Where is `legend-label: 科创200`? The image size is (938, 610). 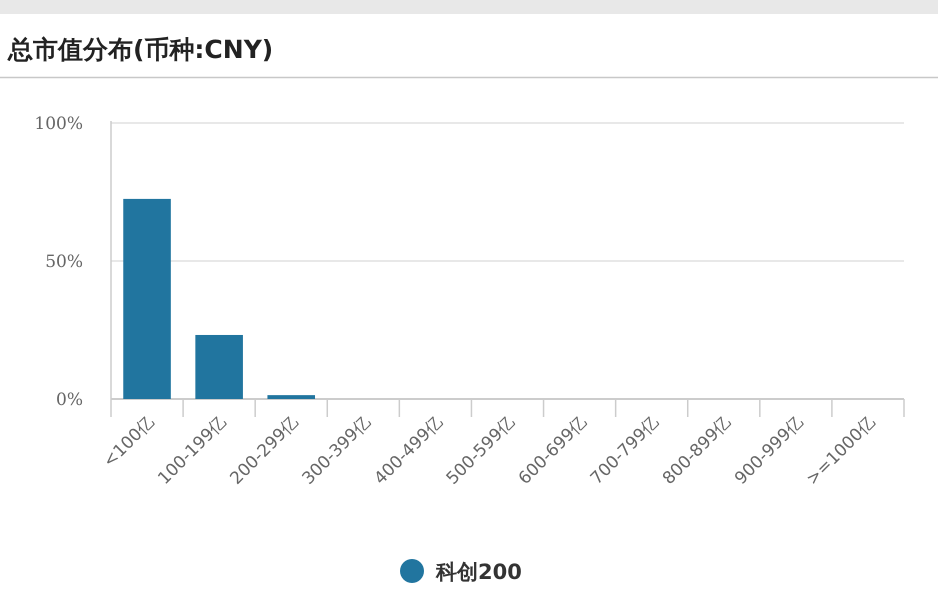
legend-label: 科创200 is located at coordinates (478, 572).